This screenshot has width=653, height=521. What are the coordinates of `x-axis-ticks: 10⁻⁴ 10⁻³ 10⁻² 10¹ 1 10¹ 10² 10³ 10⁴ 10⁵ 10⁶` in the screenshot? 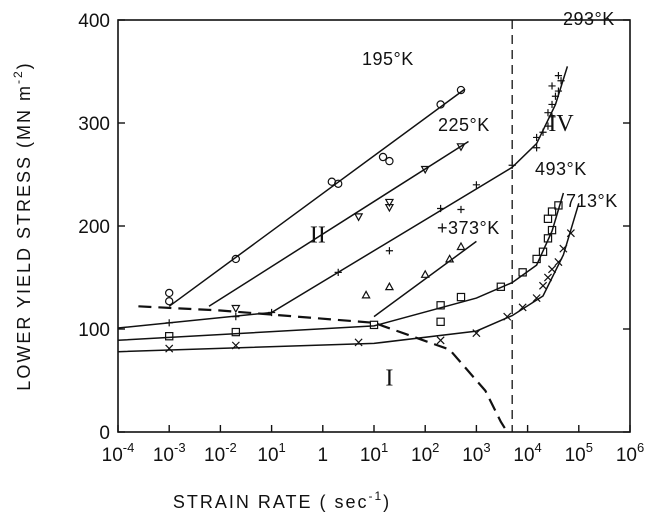 It's located at (373, 445).